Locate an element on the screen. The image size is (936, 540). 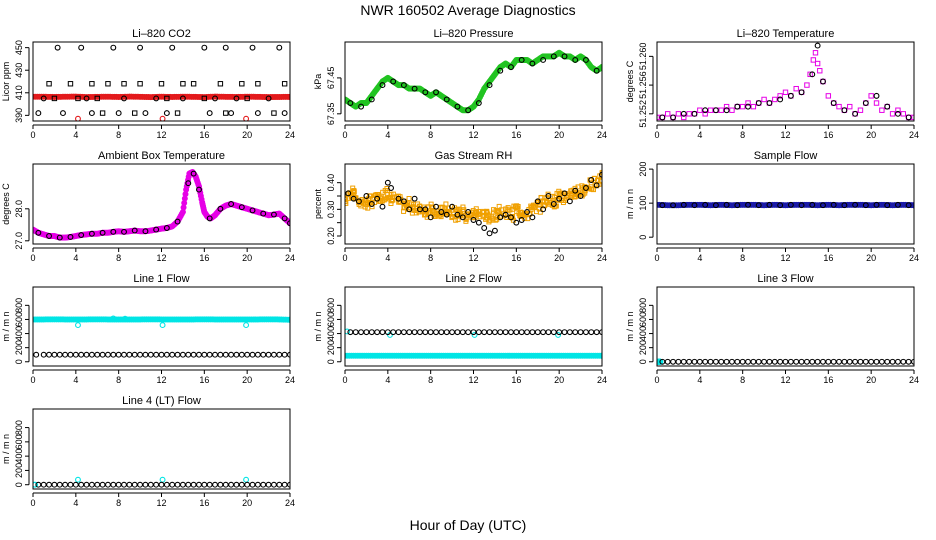
plot-area is located at coordinates (161, 82).